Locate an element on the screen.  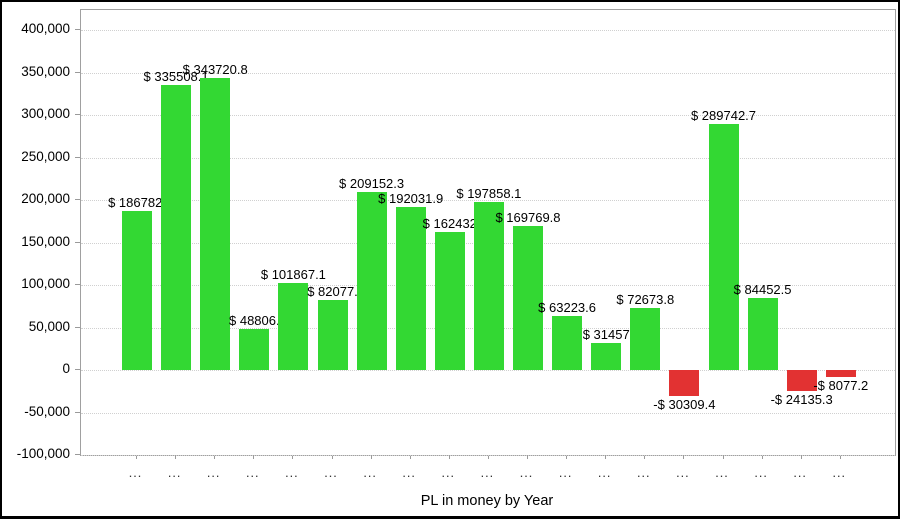
bar-value-label: $ 192031.9 is located at coordinates (411, 198).